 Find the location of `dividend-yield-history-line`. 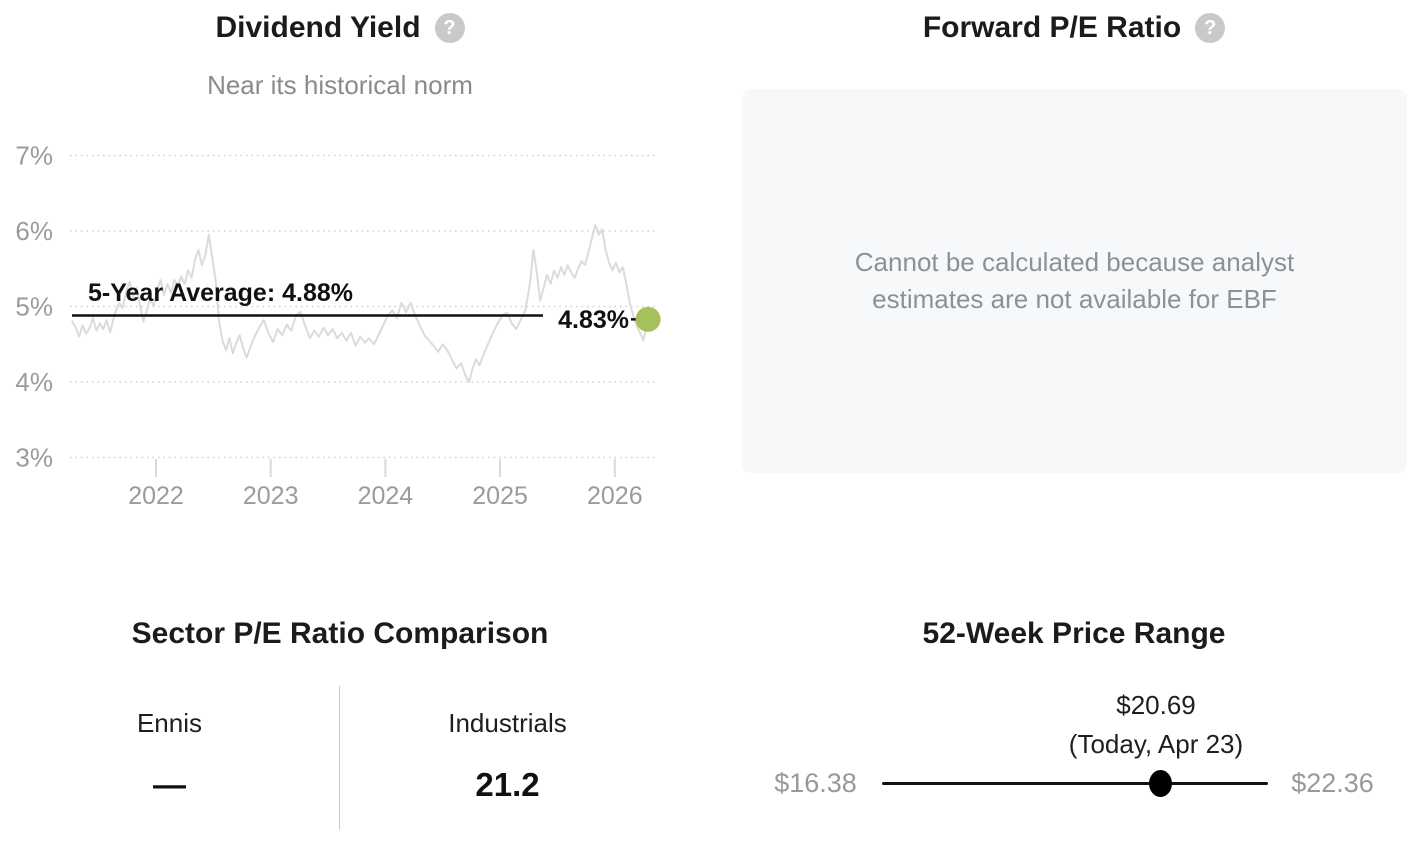

dividend-yield-history-line is located at coordinates (360, 303).